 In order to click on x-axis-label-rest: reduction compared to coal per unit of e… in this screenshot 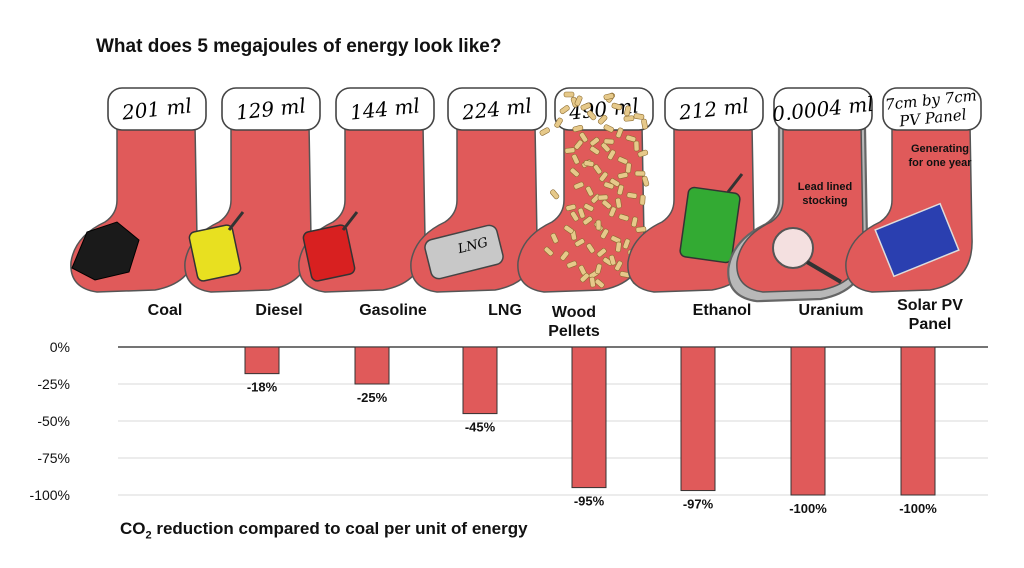, I will do `click(339, 528)`.